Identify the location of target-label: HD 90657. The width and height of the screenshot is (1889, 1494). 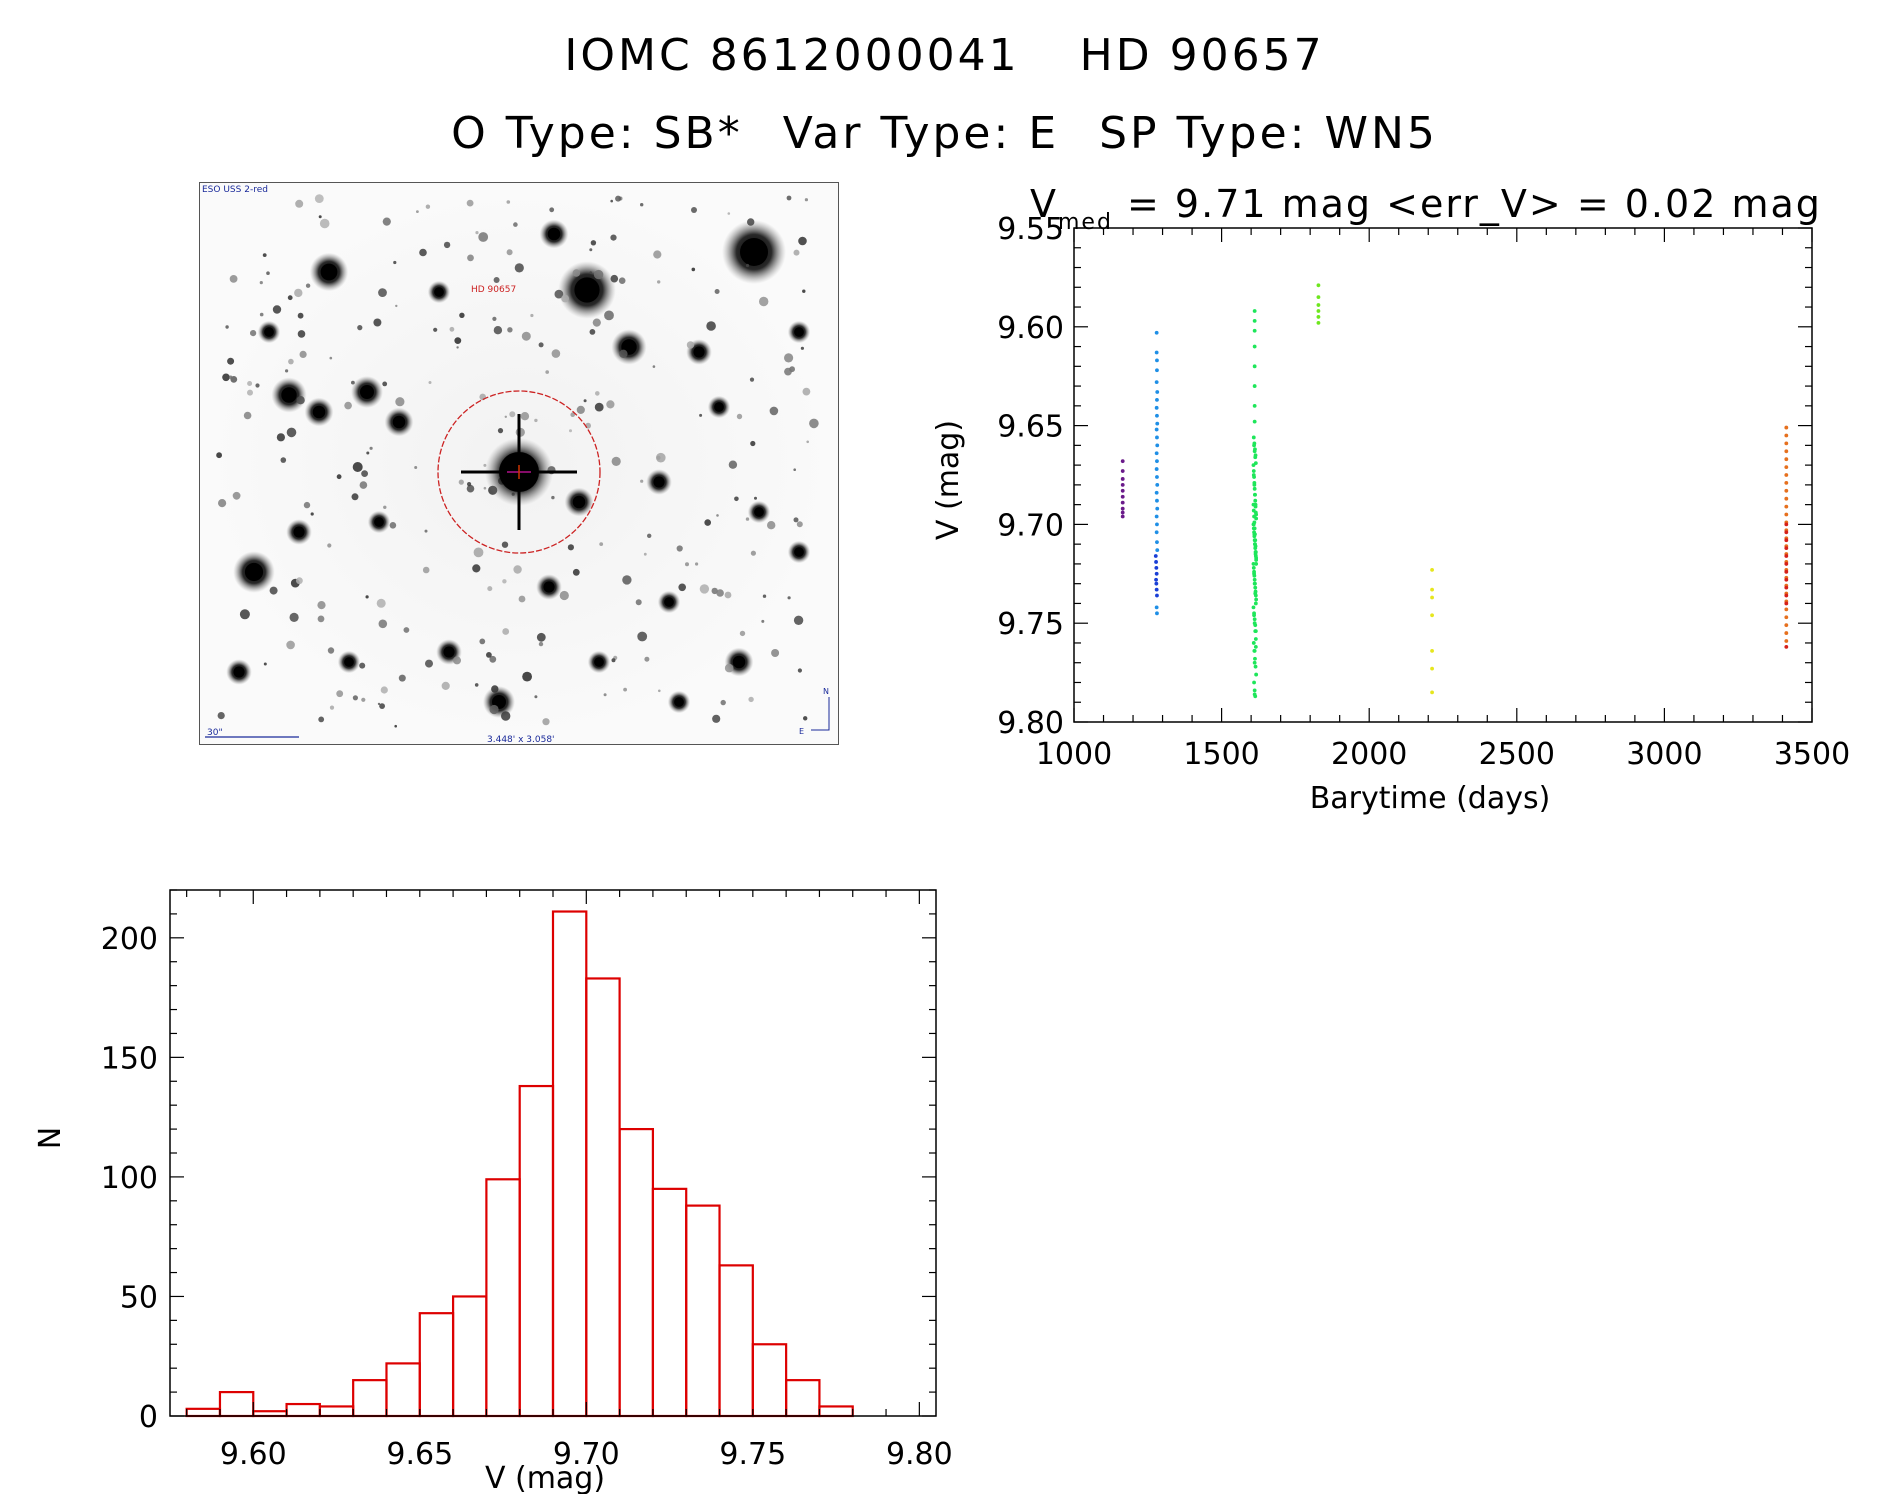
(493, 290).